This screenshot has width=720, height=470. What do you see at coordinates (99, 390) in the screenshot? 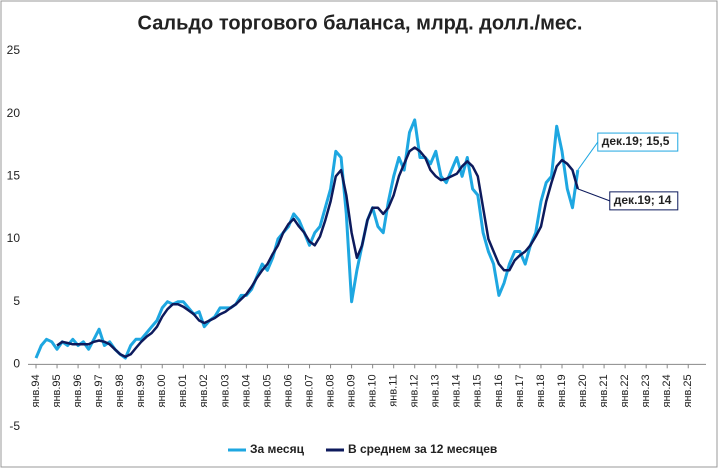
I see `x-tick-label: янв.97` at bounding box center [99, 390].